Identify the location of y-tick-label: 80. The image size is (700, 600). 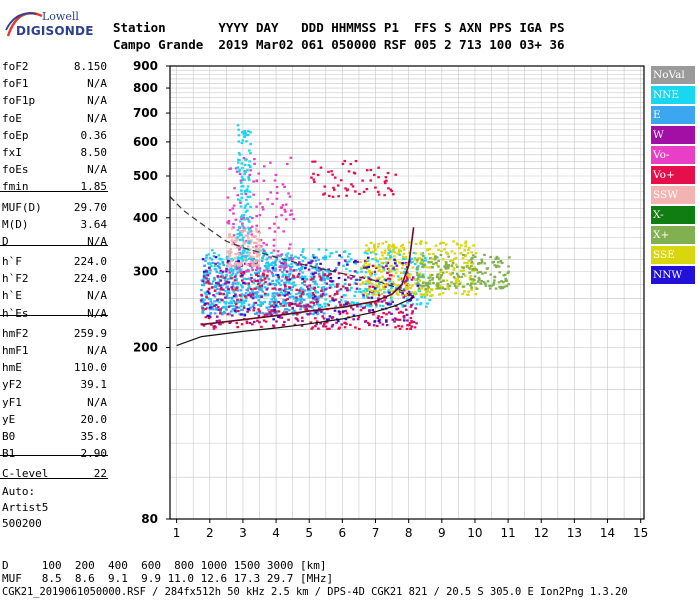
(149, 519).